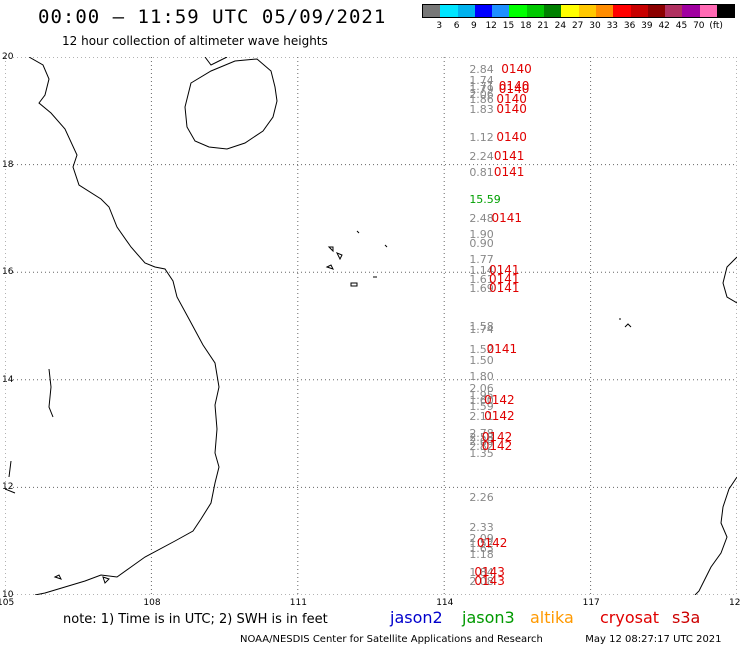 The width and height of the screenshot is (740, 650). I want to click on wave-height-value: 2.09, so click(481, 538).